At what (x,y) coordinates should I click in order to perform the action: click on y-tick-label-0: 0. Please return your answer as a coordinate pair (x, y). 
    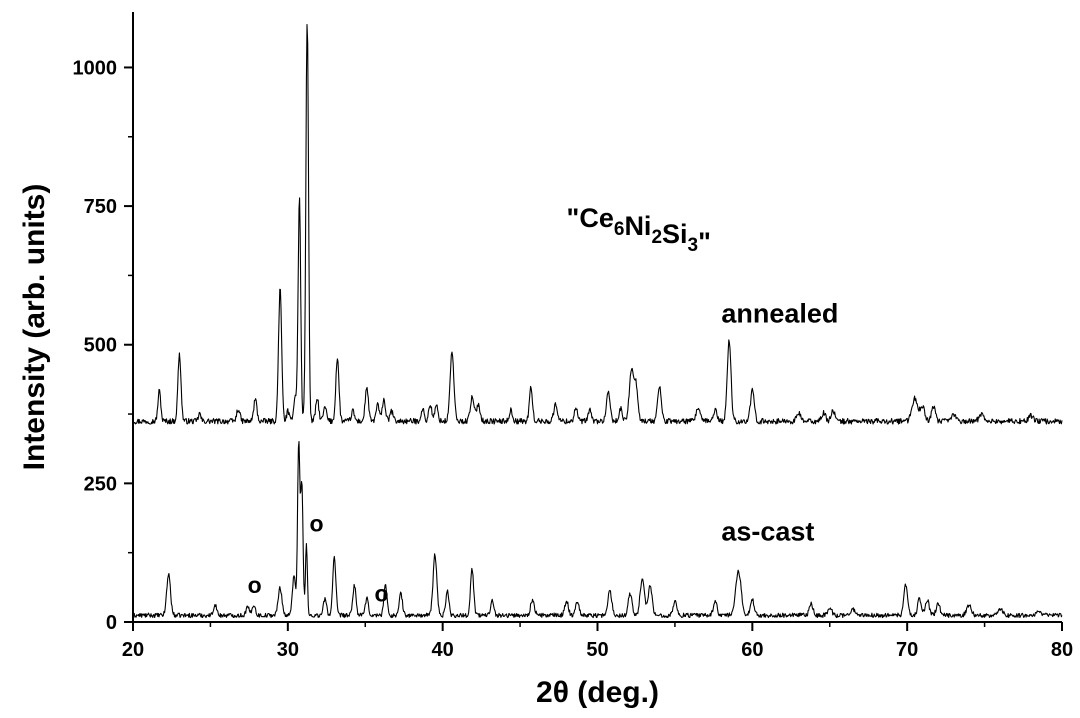
    Looking at the image, I should click on (111, 623).